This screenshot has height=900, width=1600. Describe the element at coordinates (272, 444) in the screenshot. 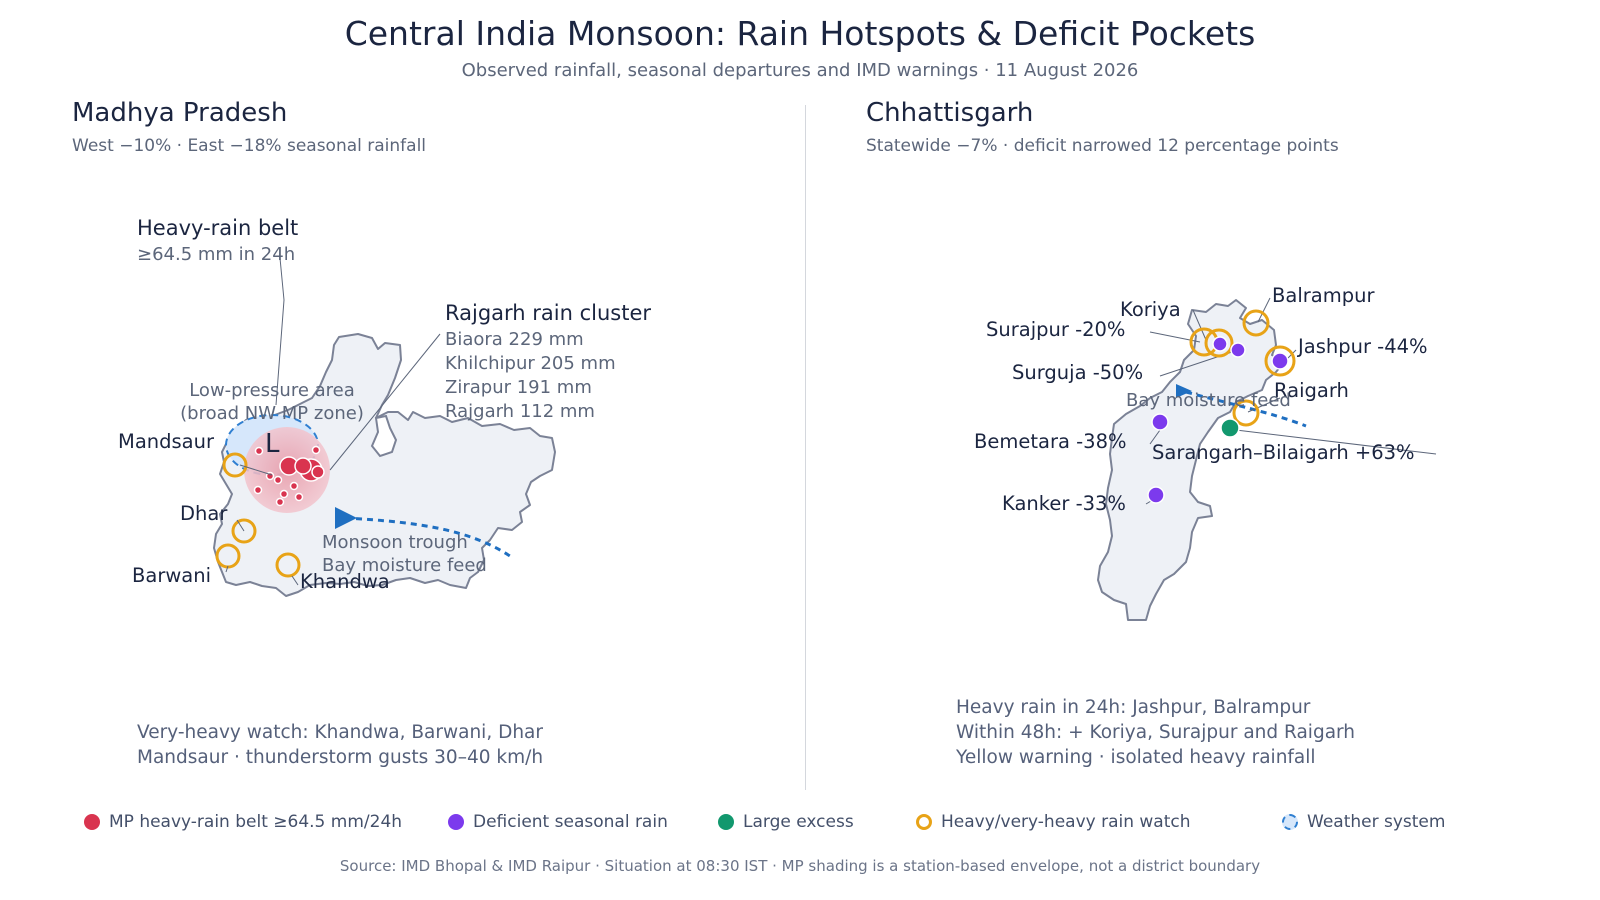

I see `low-symbol: L` at that location.